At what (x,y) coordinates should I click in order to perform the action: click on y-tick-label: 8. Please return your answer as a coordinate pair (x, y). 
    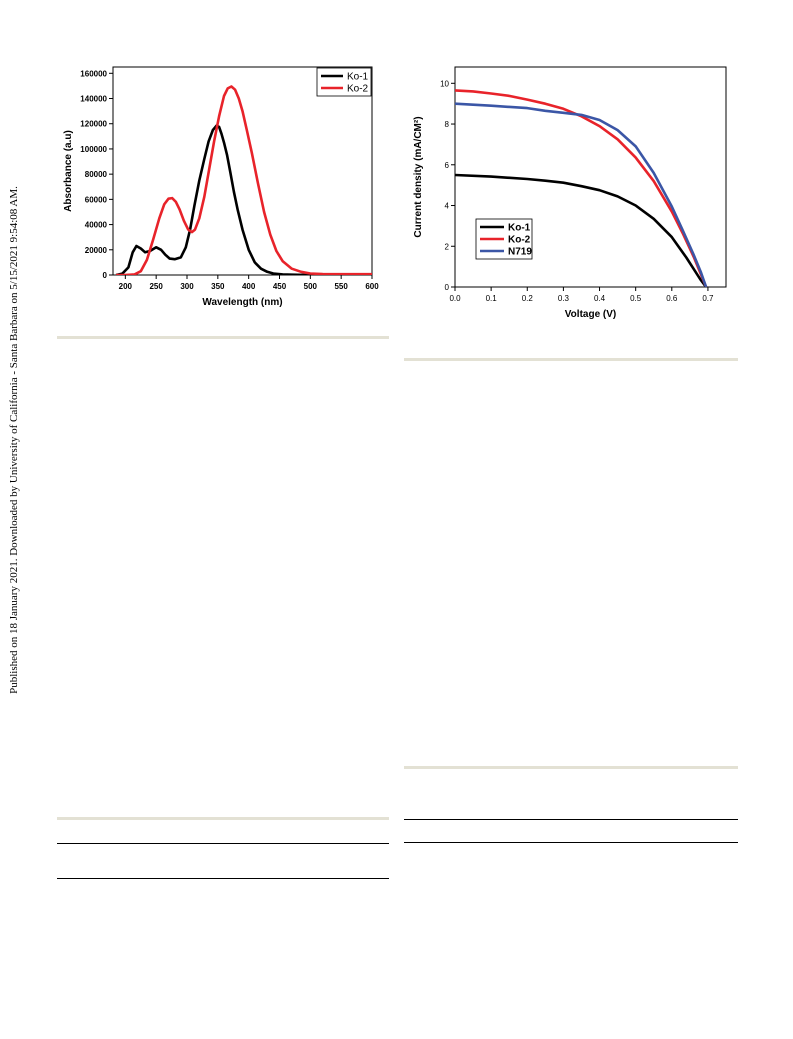
    Looking at the image, I should click on (447, 124).